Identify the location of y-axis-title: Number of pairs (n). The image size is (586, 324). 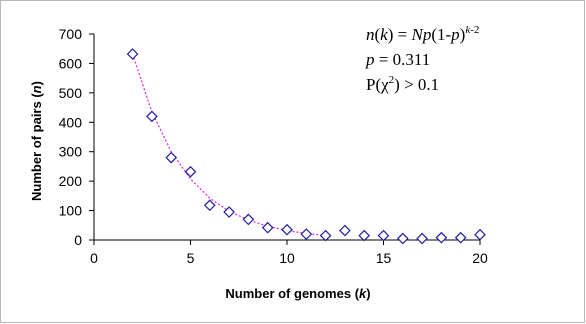
(36, 141).